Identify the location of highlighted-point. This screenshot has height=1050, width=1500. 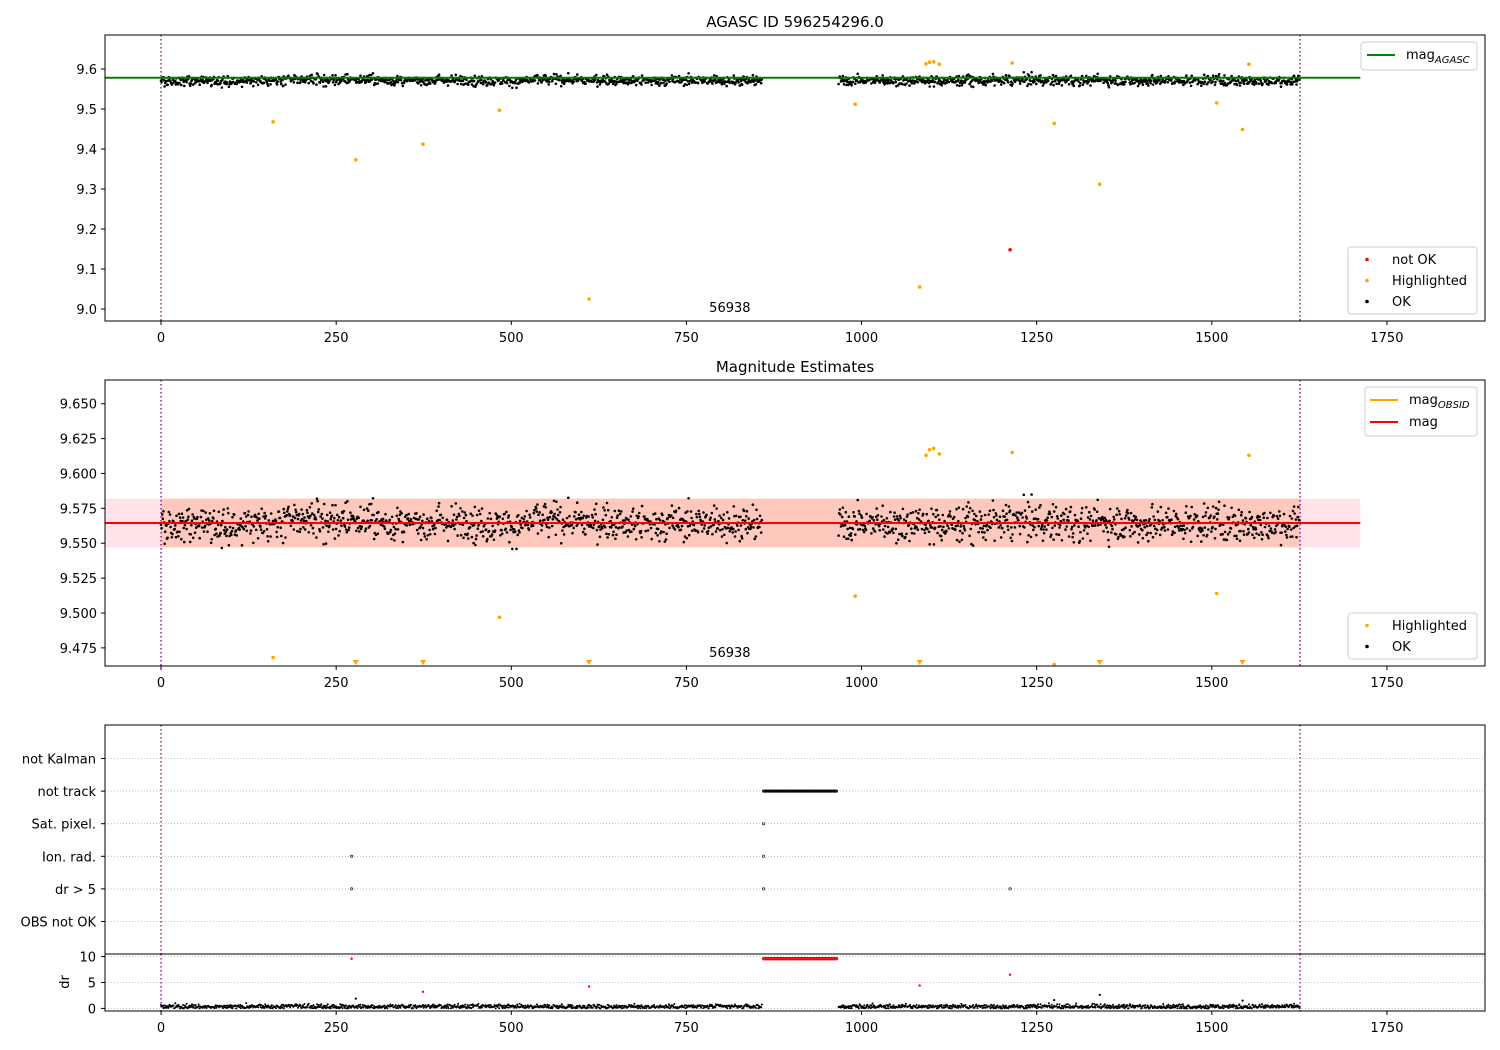
(933, 62).